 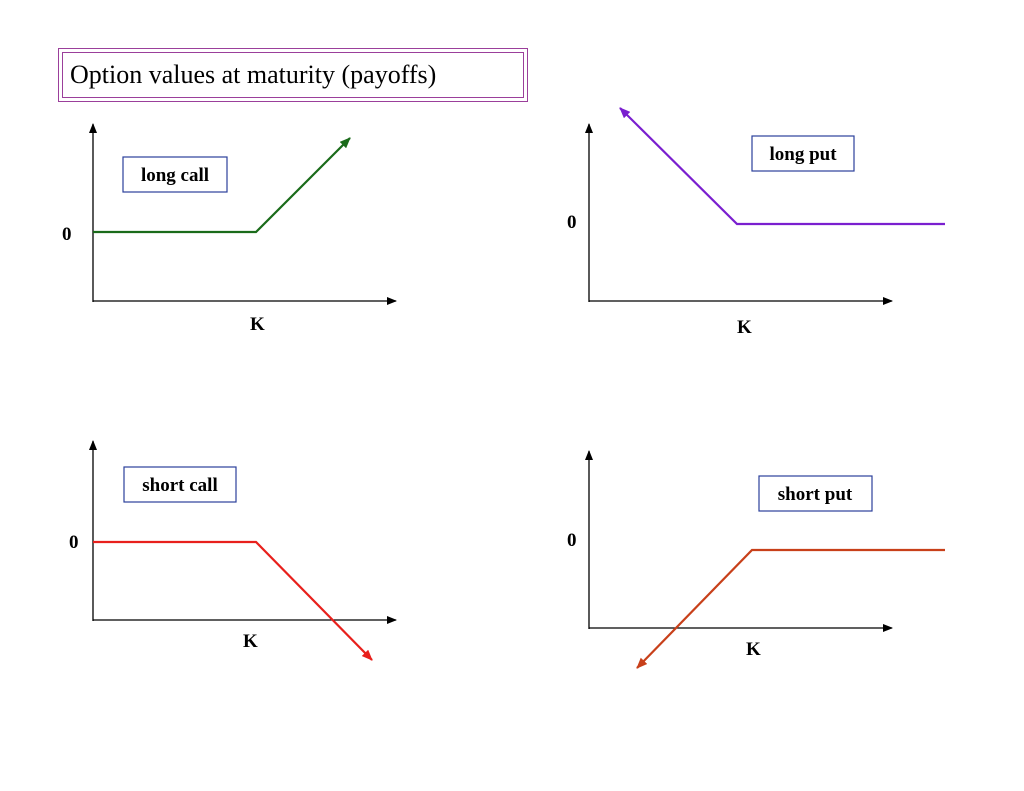 I want to click on panel-label: short put, so click(x=815, y=494).